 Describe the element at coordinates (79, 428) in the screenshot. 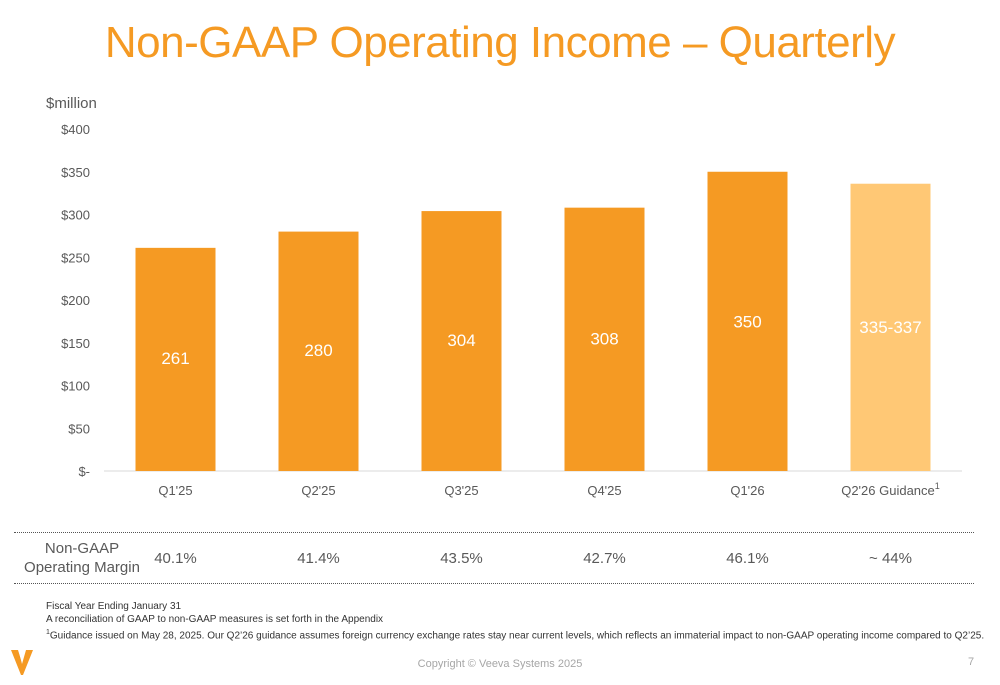

I see `y-tick-label: $50` at that location.